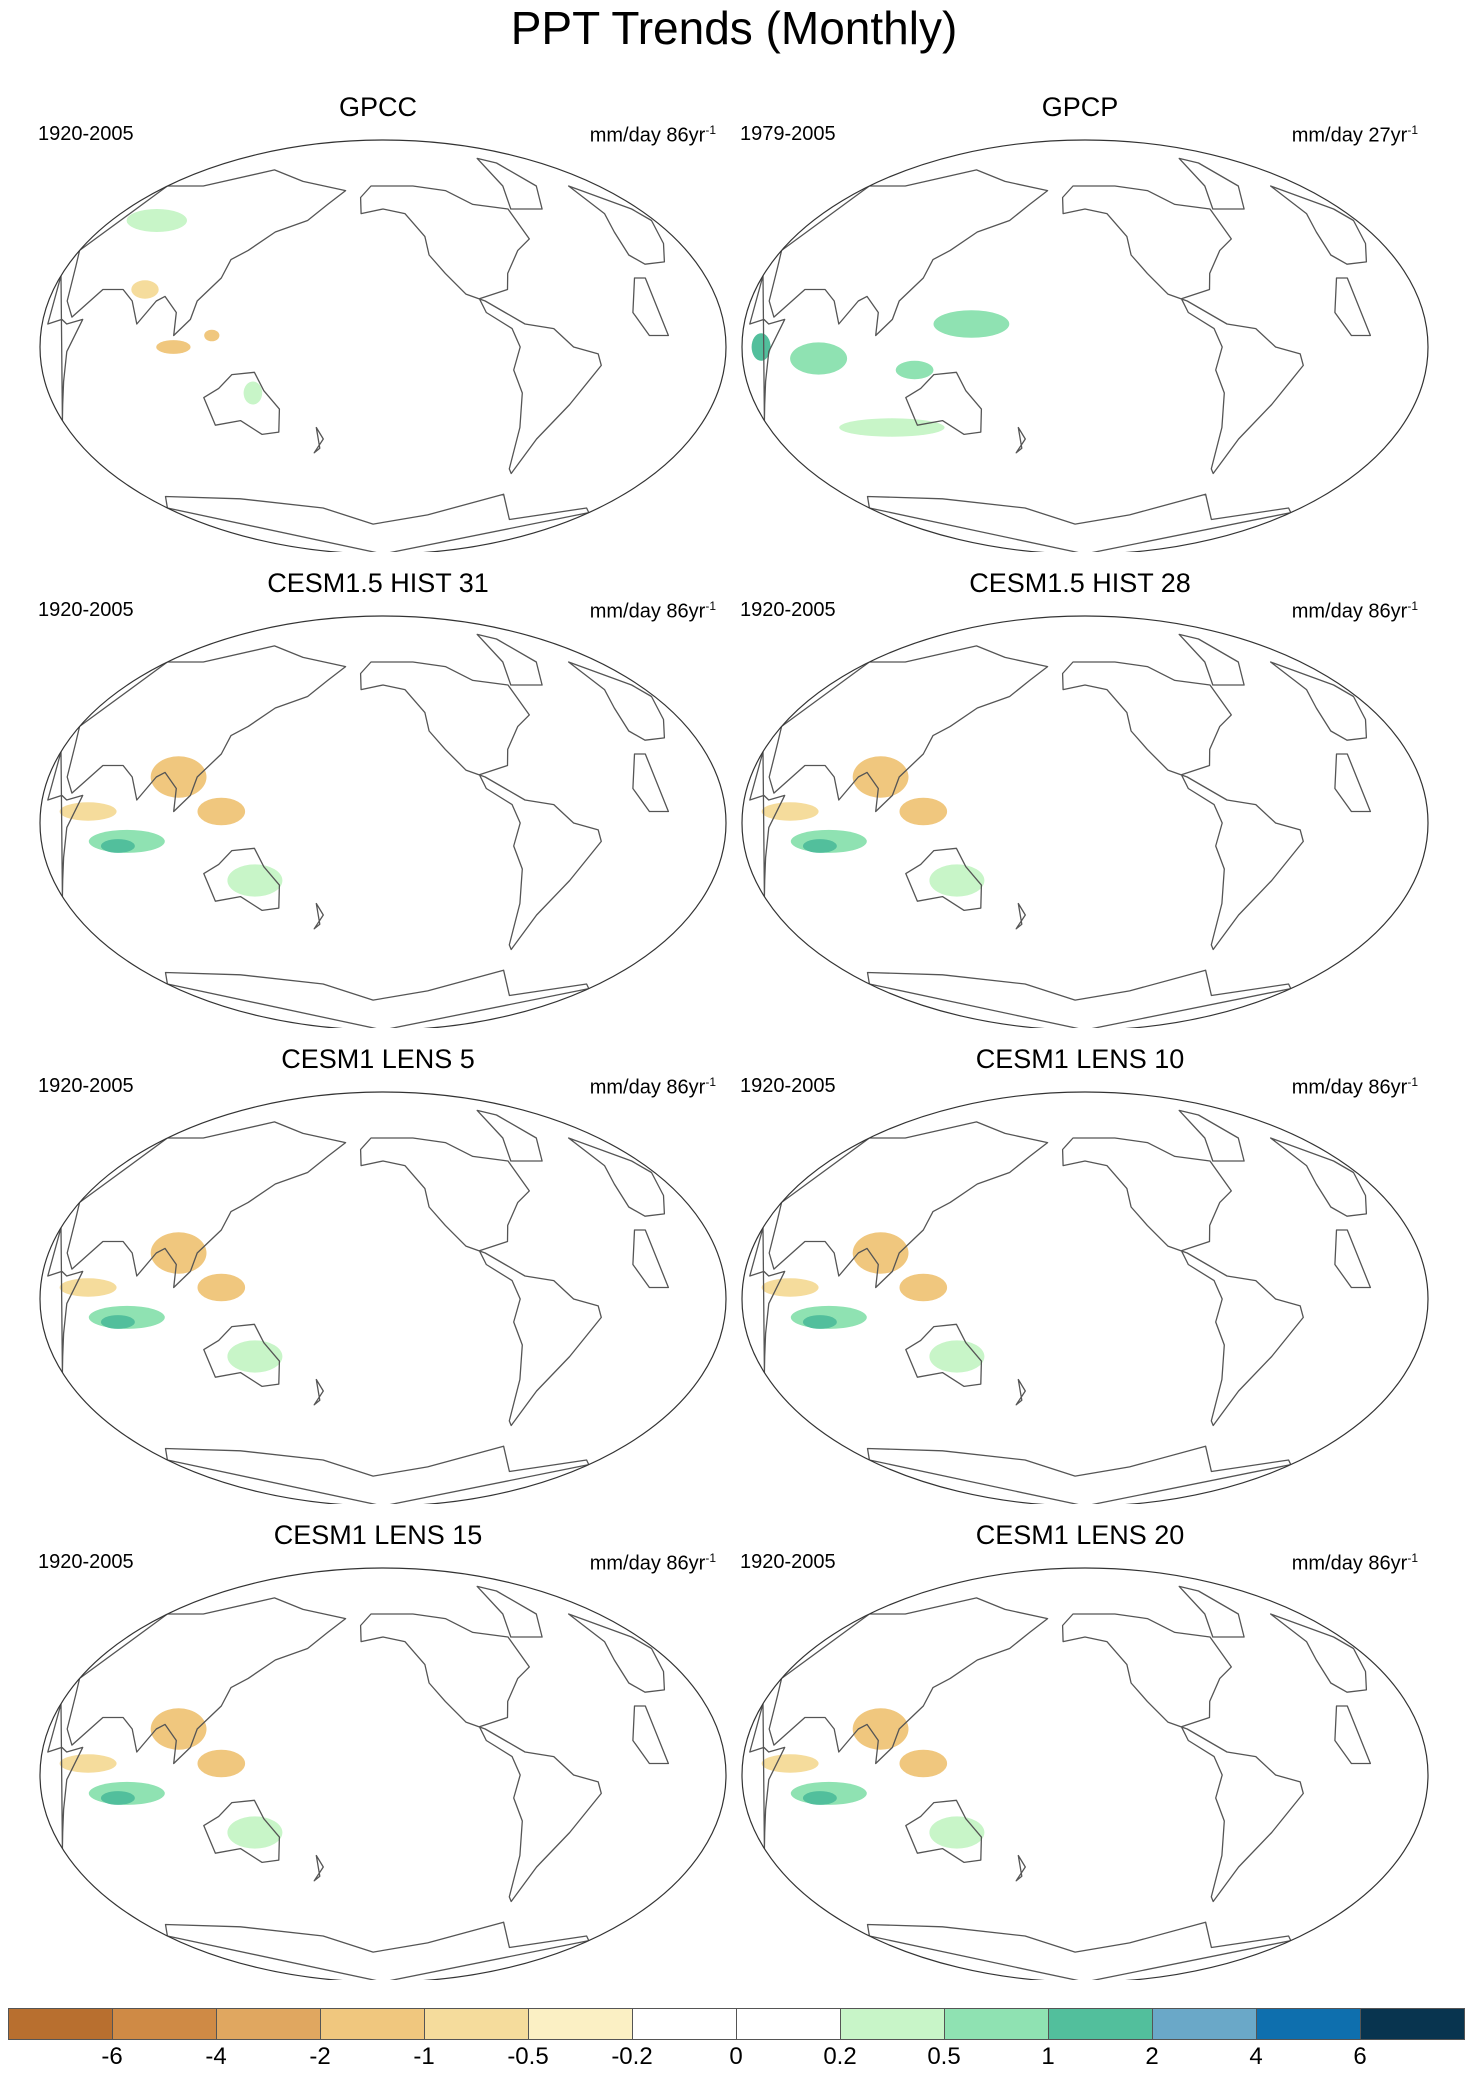 The height and width of the screenshot is (2078, 1468). I want to click on units-text: mm/day 86yr, so click(647, 1563).